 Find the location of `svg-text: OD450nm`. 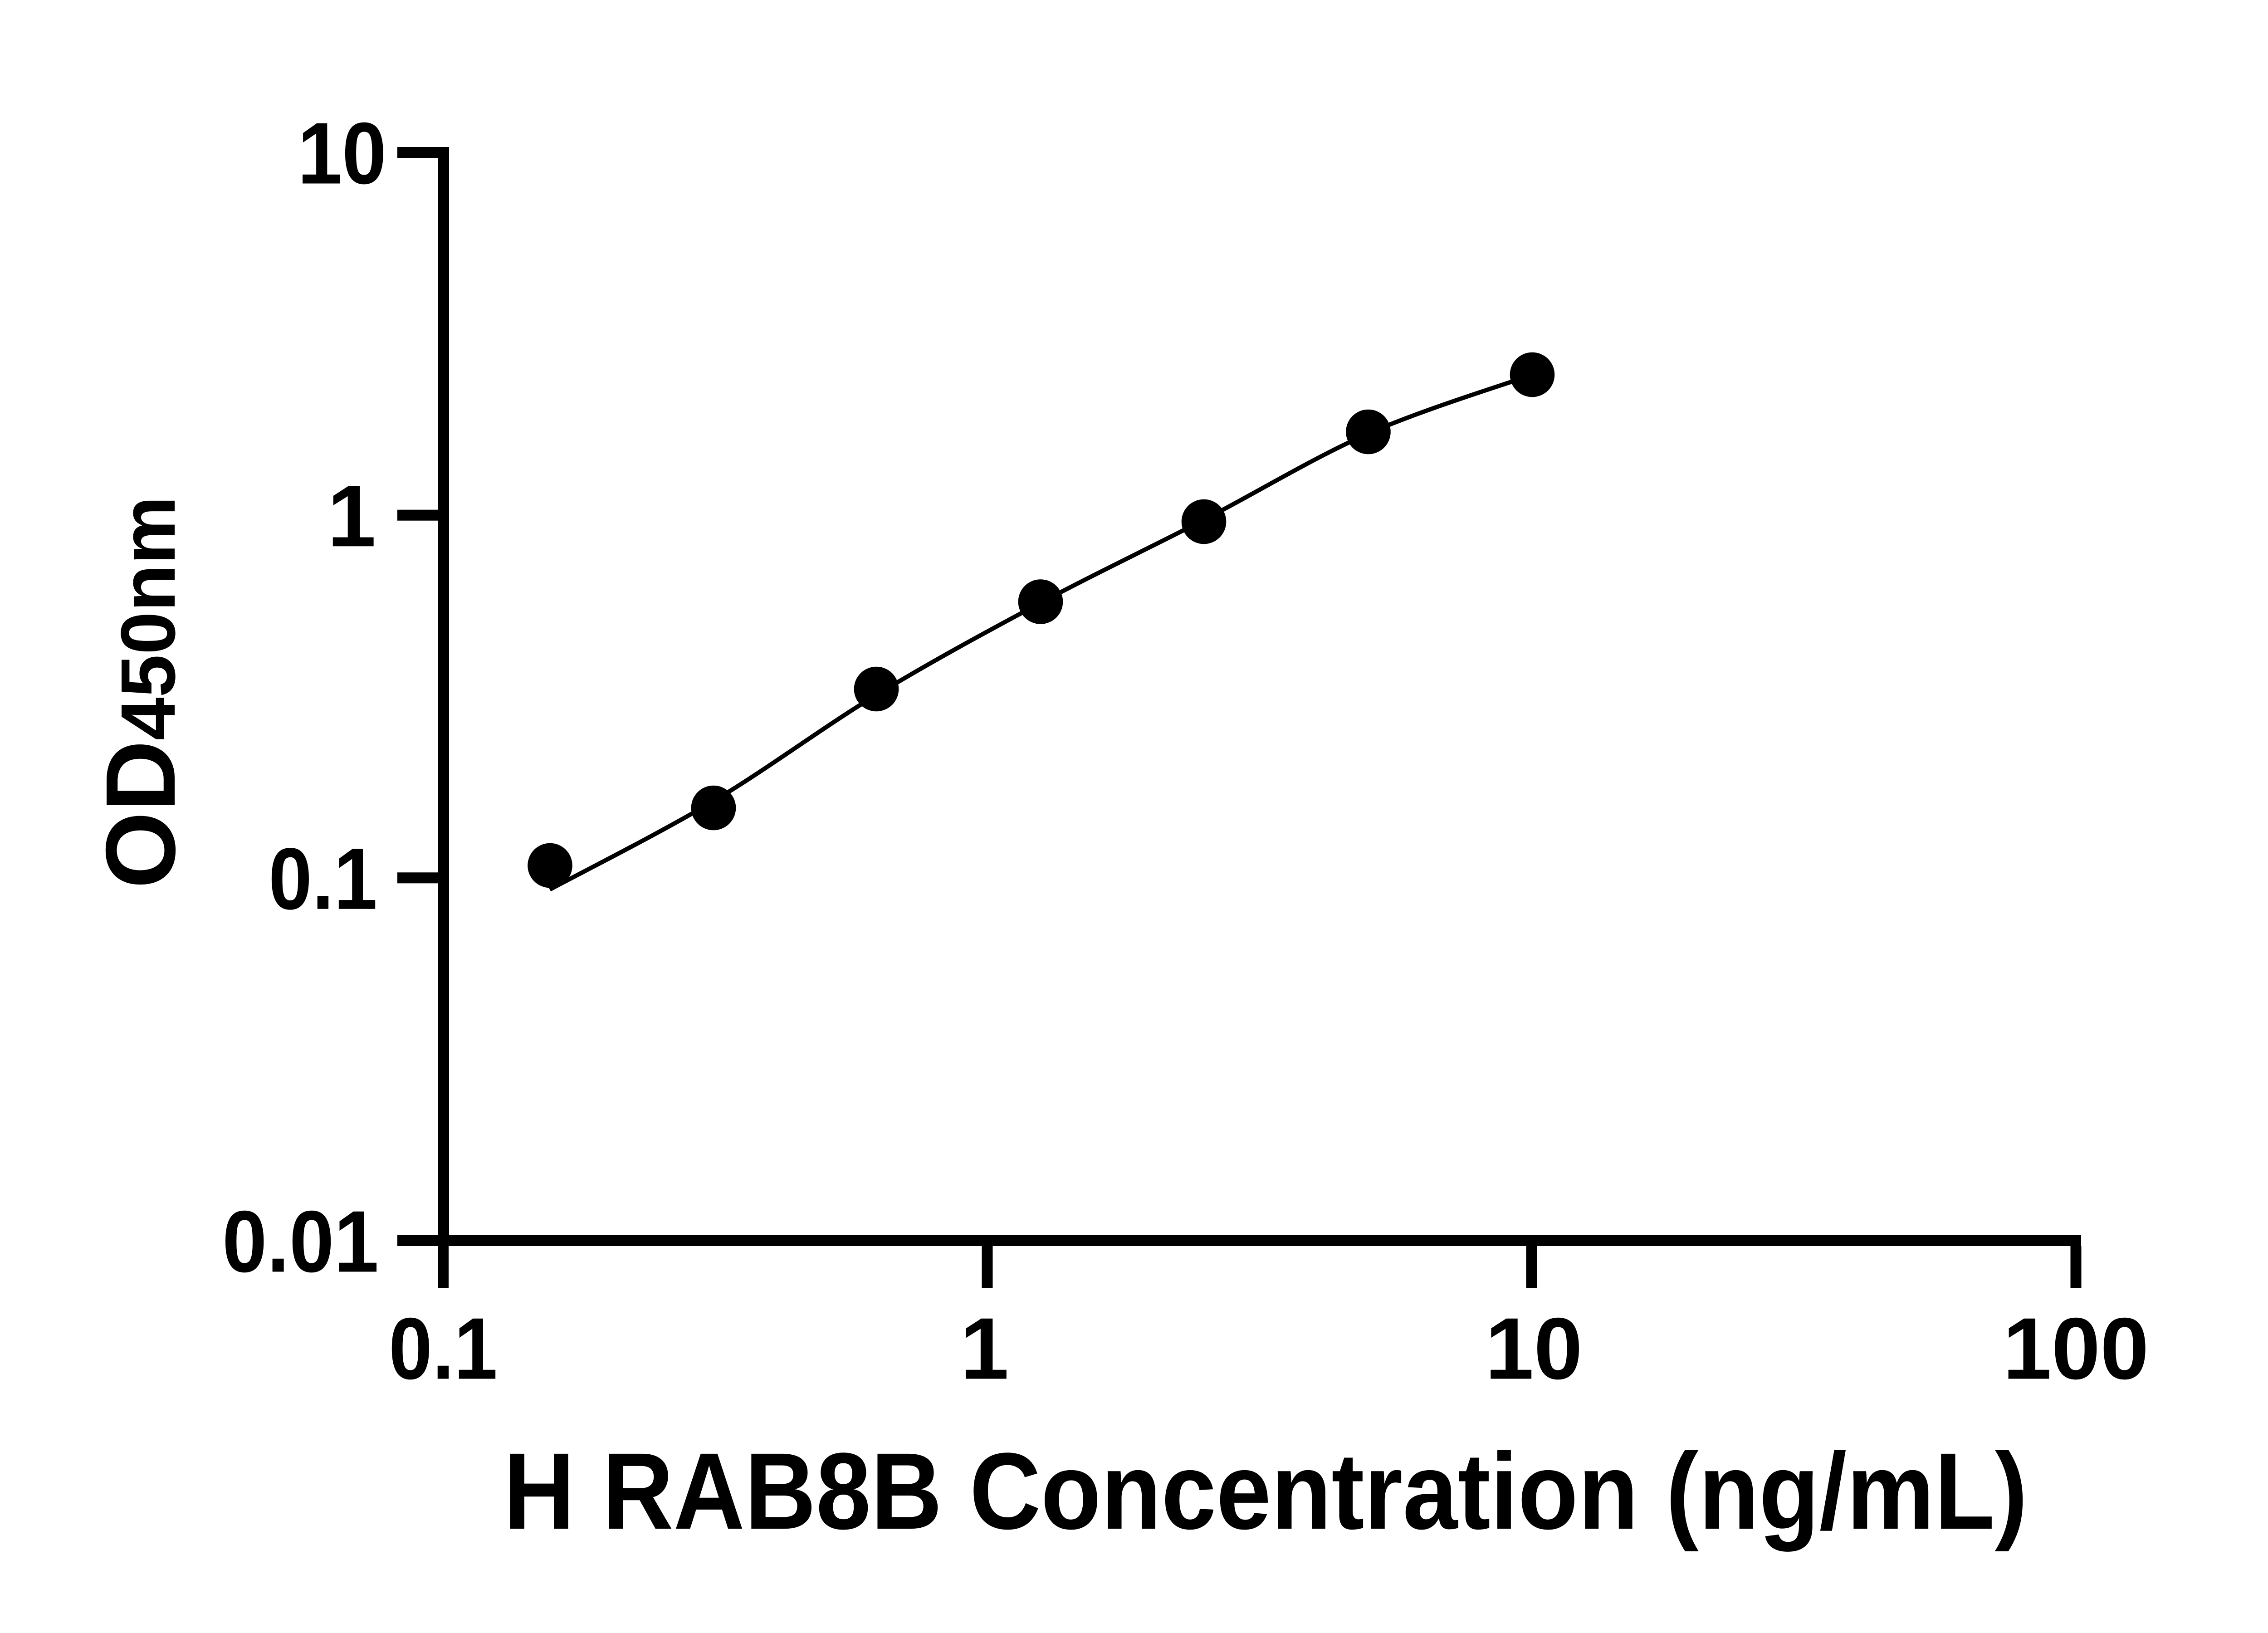

svg-text: OD450nm is located at coordinates (141, 692).